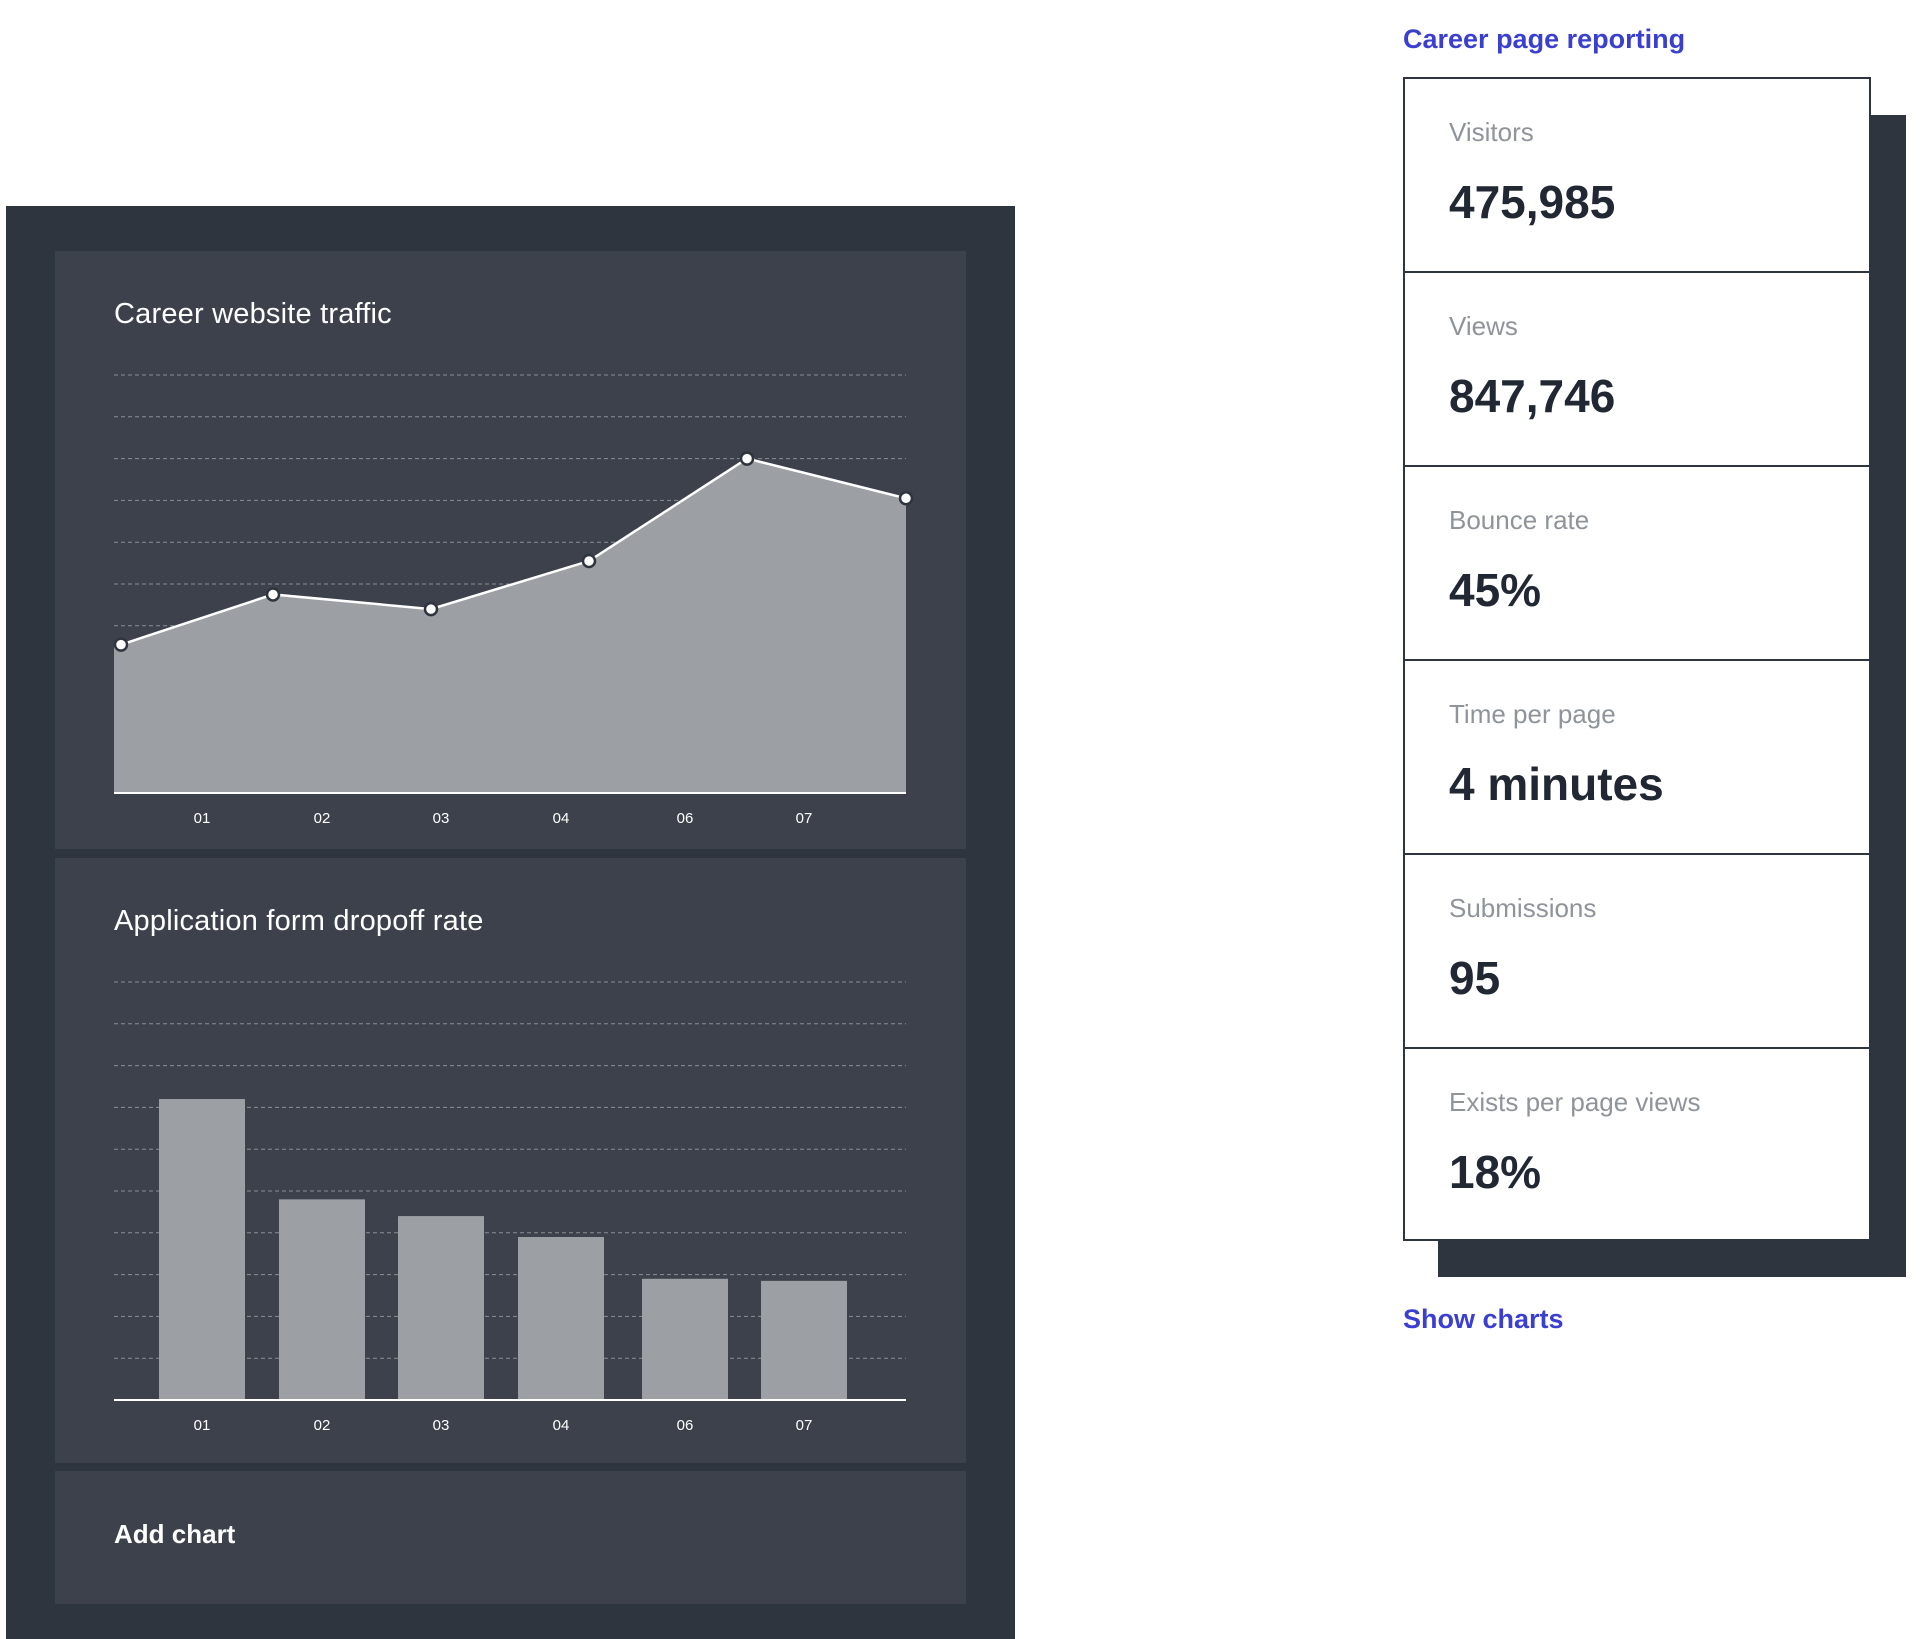 This screenshot has height=1639, width=1920. What do you see at coordinates (1575, 1102) in the screenshot?
I see `metric-label: Exists per page views` at bounding box center [1575, 1102].